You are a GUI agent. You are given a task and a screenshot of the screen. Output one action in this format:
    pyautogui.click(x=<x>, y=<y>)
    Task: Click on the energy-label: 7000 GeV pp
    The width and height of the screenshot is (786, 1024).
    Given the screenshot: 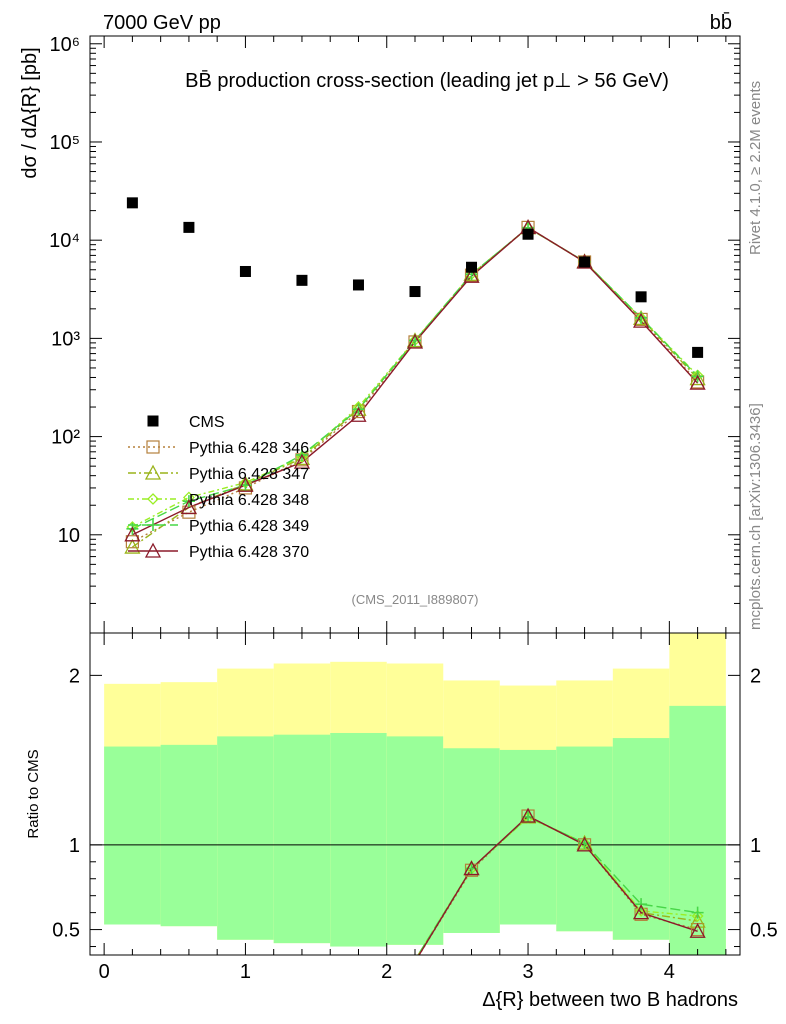 What is the action you would take?
    pyautogui.click(x=162, y=23)
    